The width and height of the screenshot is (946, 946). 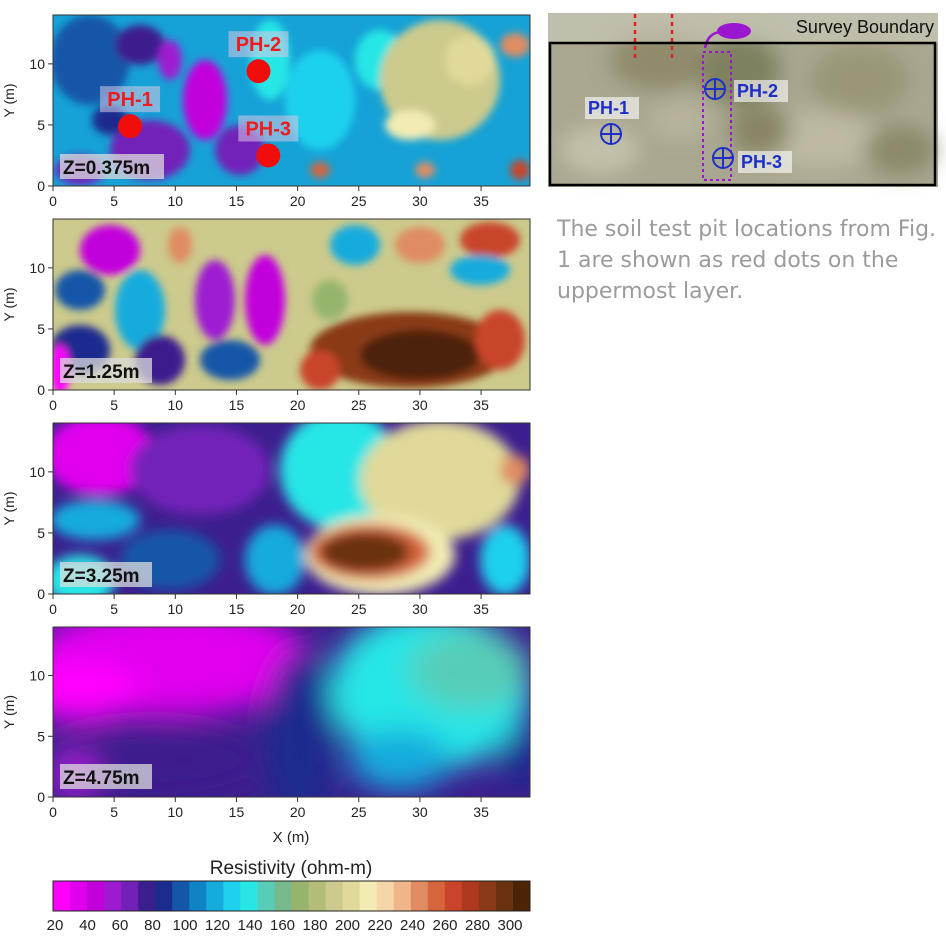 What do you see at coordinates (757, 91) in the screenshot?
I see `map-test-pit-label: PH-2` at bounding box center [757, 91].